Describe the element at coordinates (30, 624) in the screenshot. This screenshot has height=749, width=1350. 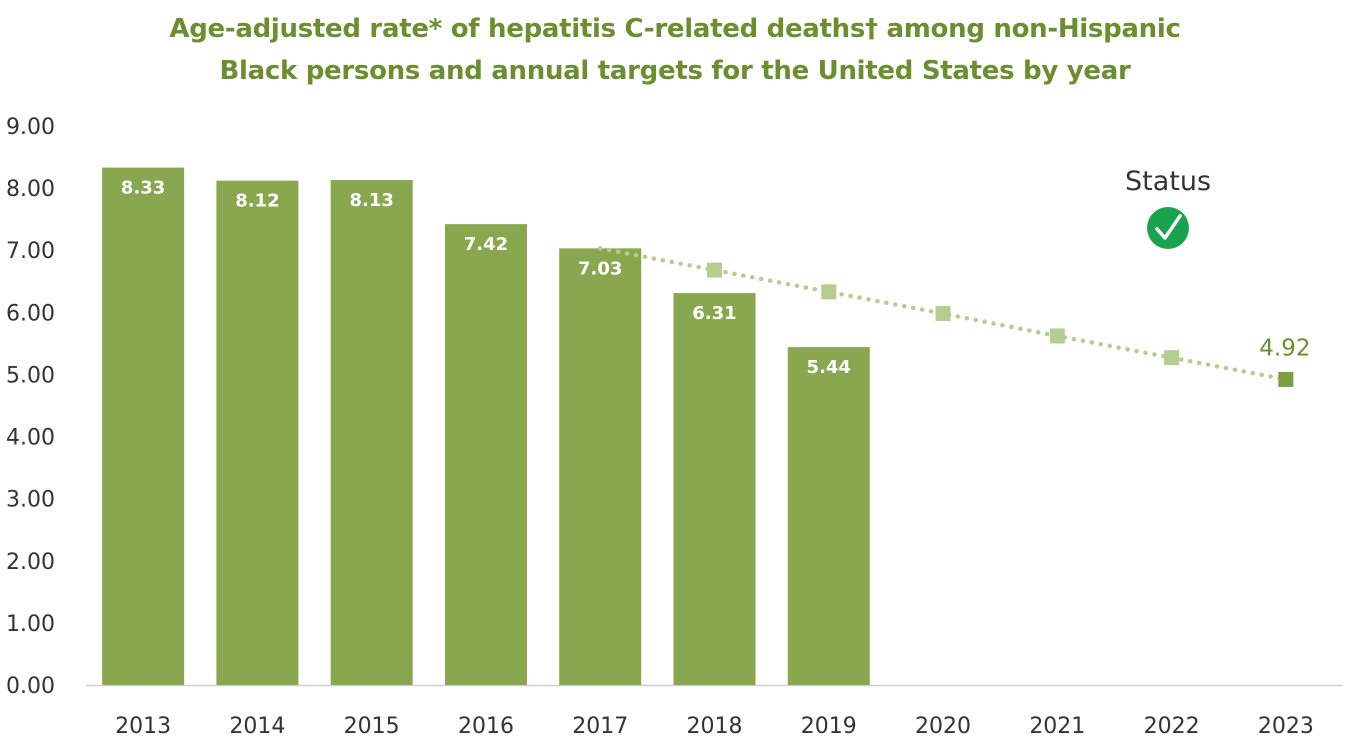
I see `y-tick-label: 1.00` at that location.